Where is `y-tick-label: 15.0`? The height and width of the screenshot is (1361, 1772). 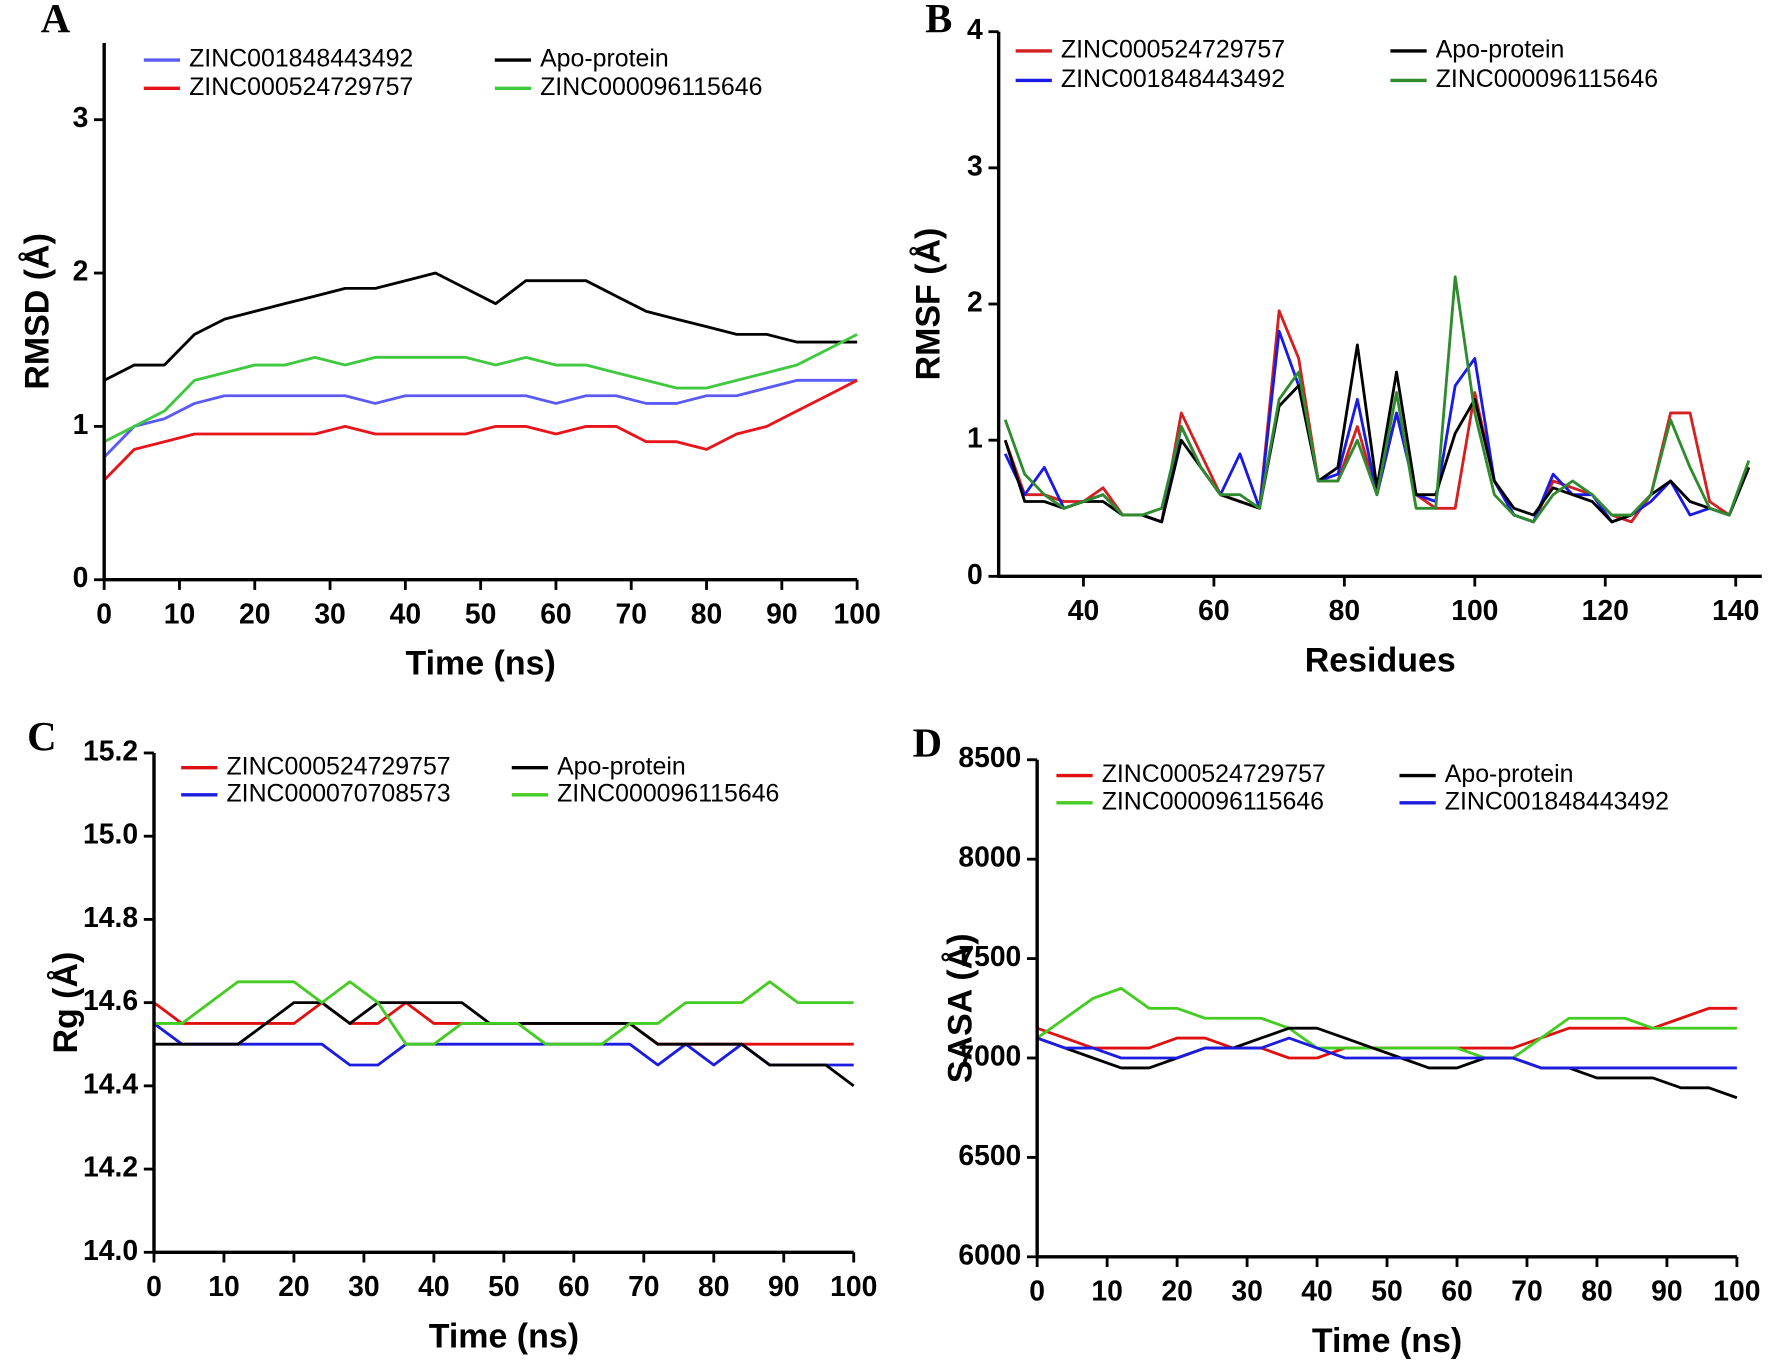
y-tick-label: 15.0 is located at coordinates (110, 834).